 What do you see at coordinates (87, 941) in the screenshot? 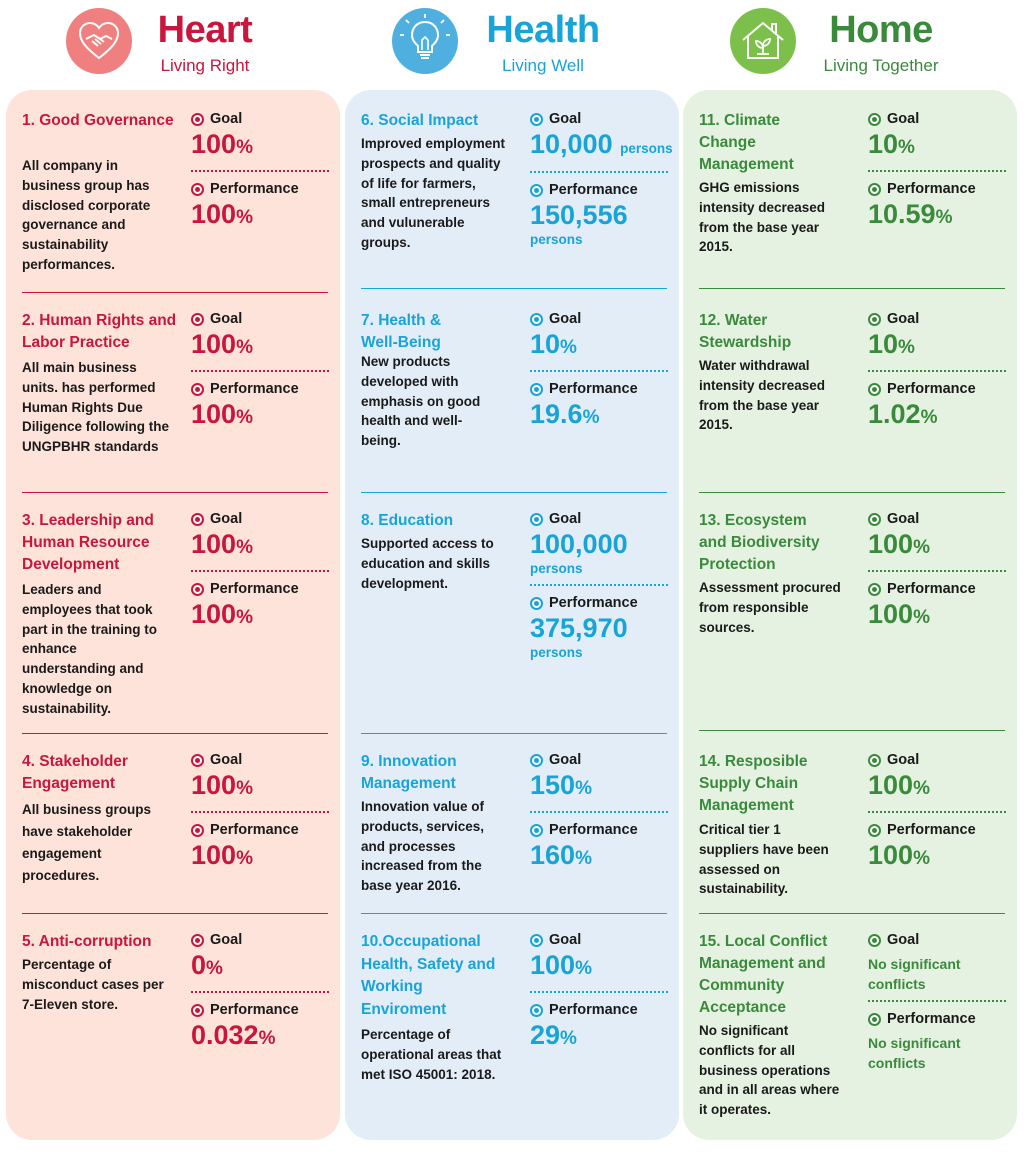
I see `section-title: 5. Anti-corruption` at bounding box center [87, 941].